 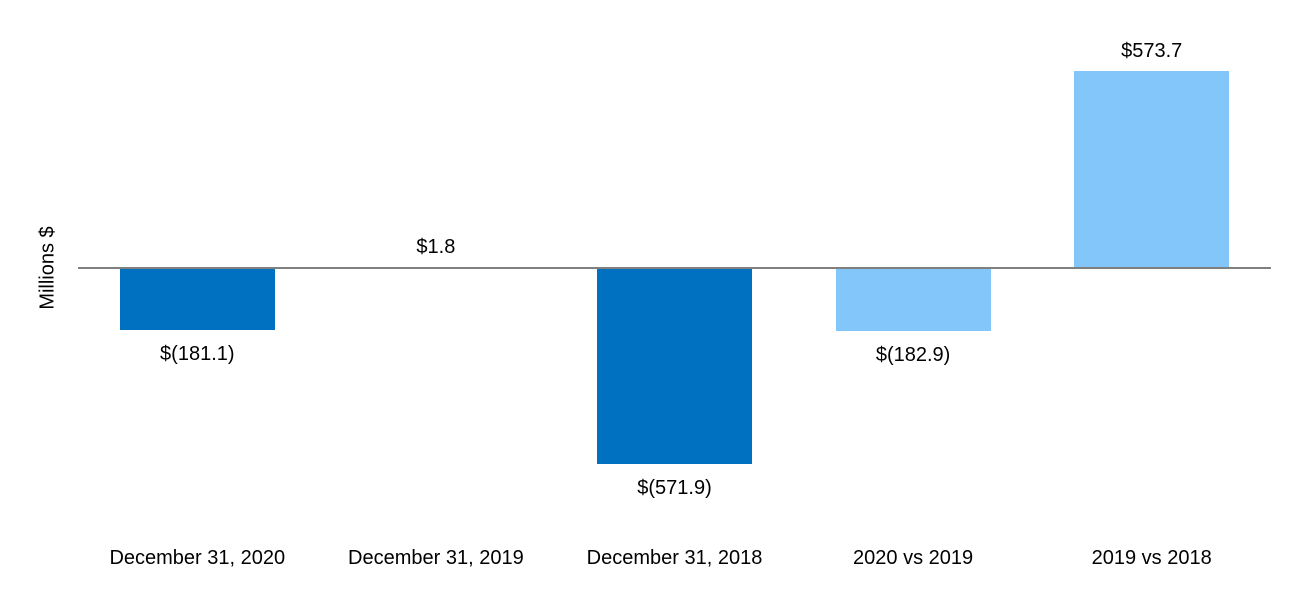 I want to click on baseline-axis, so click(x=674, y=268).